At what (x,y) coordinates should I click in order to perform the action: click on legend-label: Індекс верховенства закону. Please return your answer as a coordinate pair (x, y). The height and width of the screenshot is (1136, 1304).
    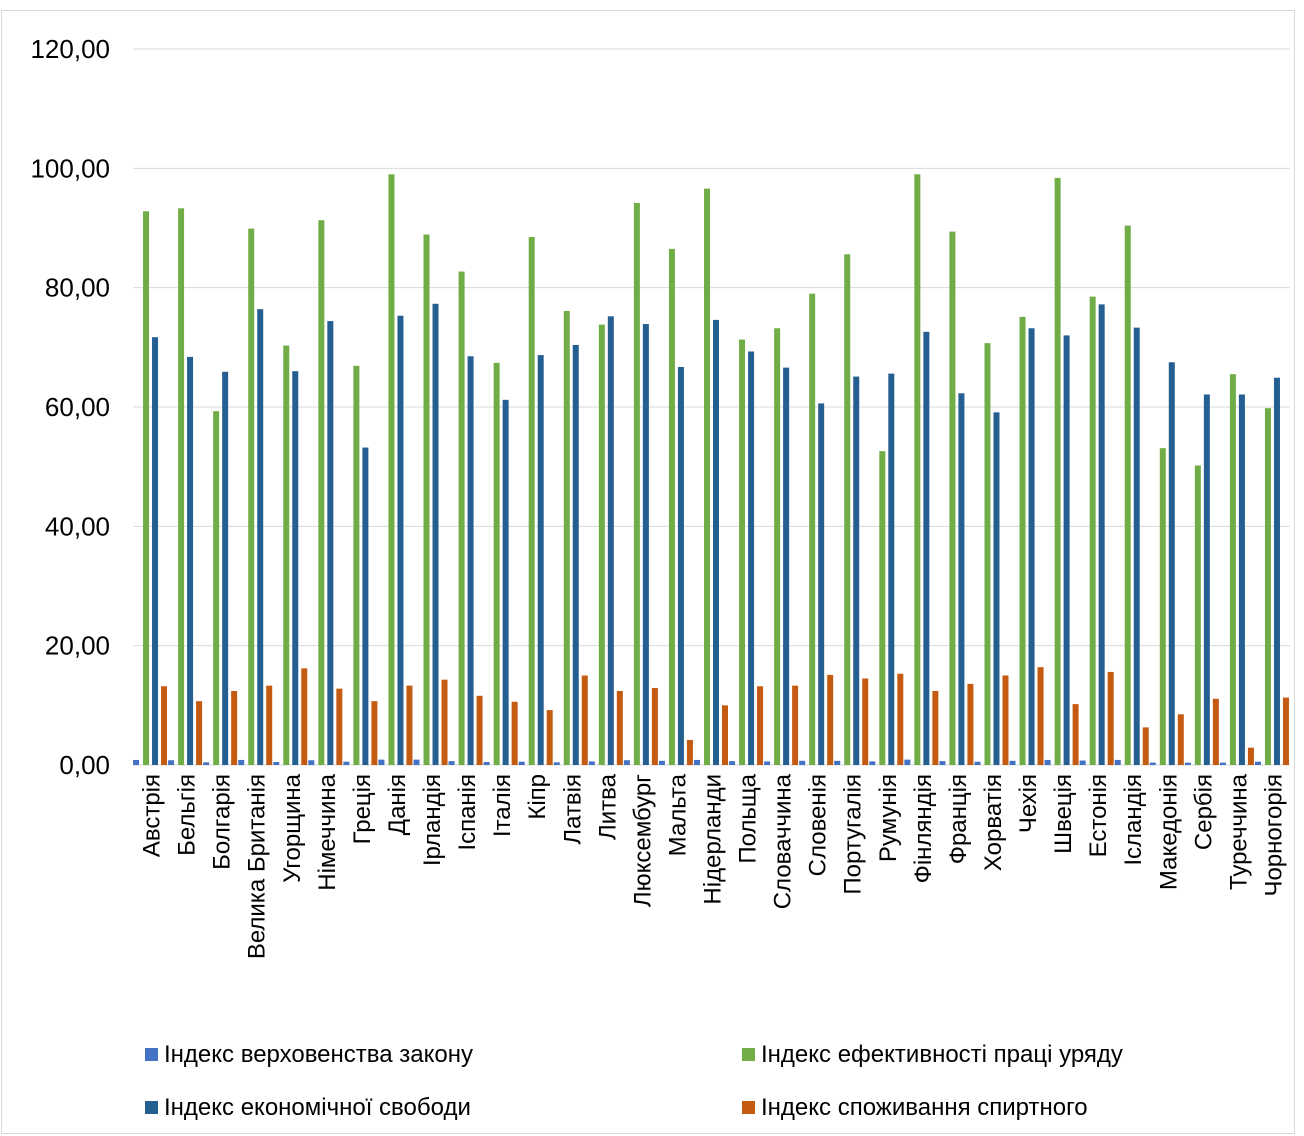
    Looking at the image, I should click on (318, 1054).